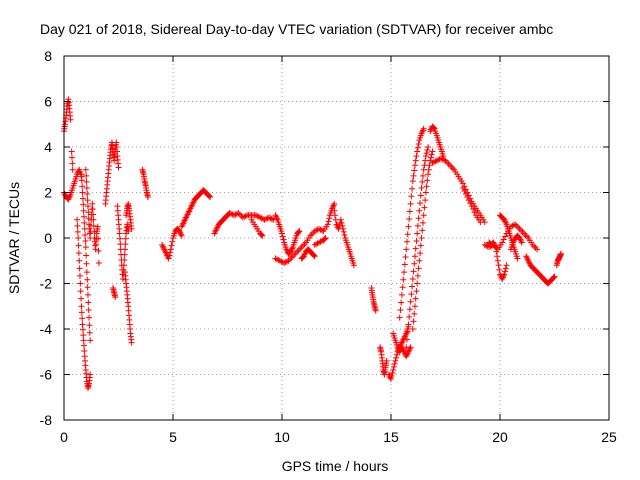  Describe the element at coordinates (173, 437) in the screenshot. I see `x-tick-label: 5` at that location.